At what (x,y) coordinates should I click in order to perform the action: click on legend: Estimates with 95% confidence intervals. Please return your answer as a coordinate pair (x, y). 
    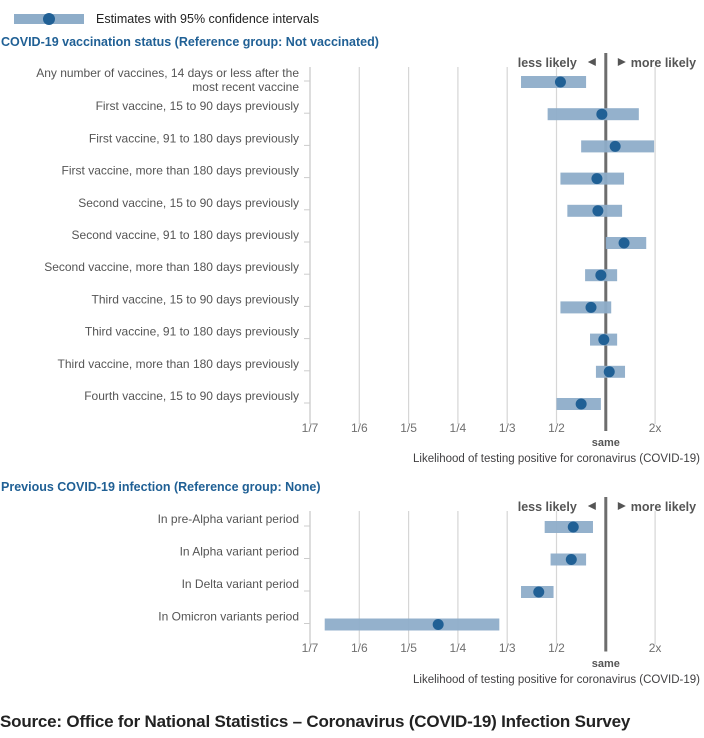
    Looking at the image, I should click on (166, 19).